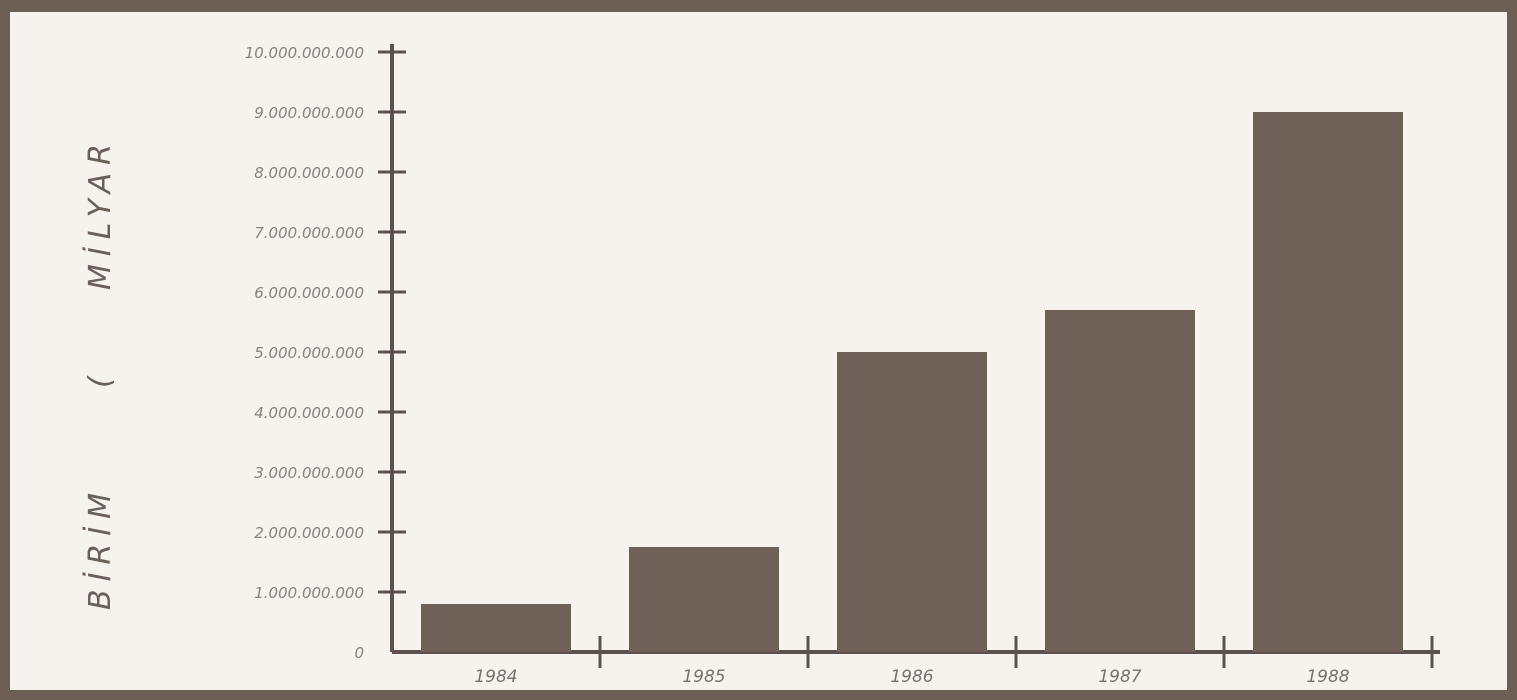 The width and height of the screenshot is (1517, 700). What do you see at coordinates (309, 593) in the screenshot?
I see `y-tick-label: 1.000.000.000` at bounding box center [309, 593].